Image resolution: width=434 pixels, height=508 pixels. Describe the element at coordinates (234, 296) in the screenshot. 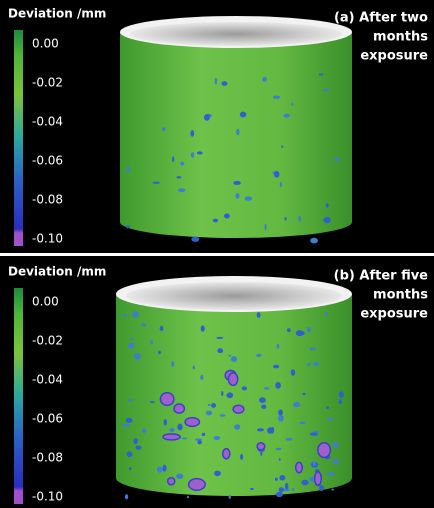

I see `cylinder-bore` at that location.